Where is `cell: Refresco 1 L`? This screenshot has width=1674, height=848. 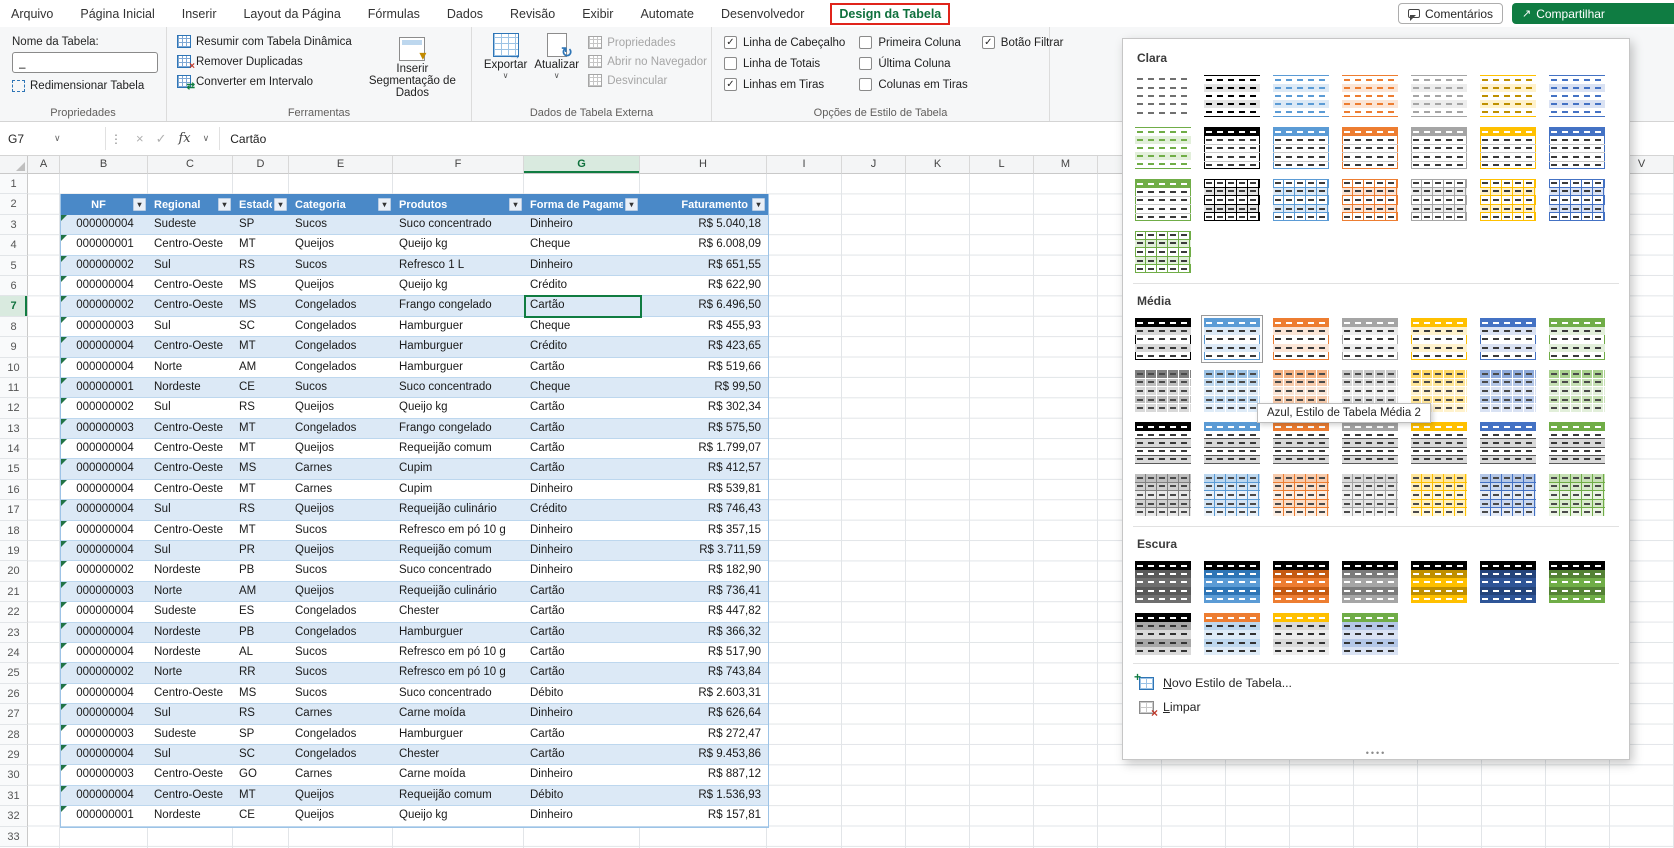 cell: Refresco 1 L is located at coordinates (459, 265).